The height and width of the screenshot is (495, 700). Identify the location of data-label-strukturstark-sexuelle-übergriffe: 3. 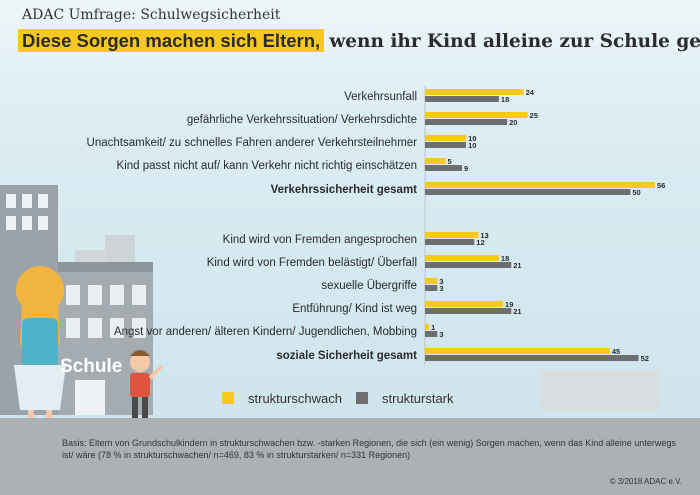
(441, 288).